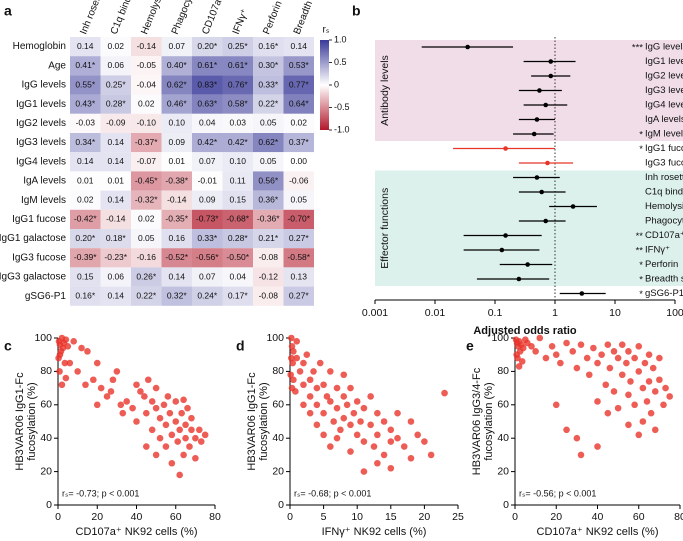 The width and height of the screenshot is (683, 541). I want to click on cell-label: 0.05, so click(146, 238).